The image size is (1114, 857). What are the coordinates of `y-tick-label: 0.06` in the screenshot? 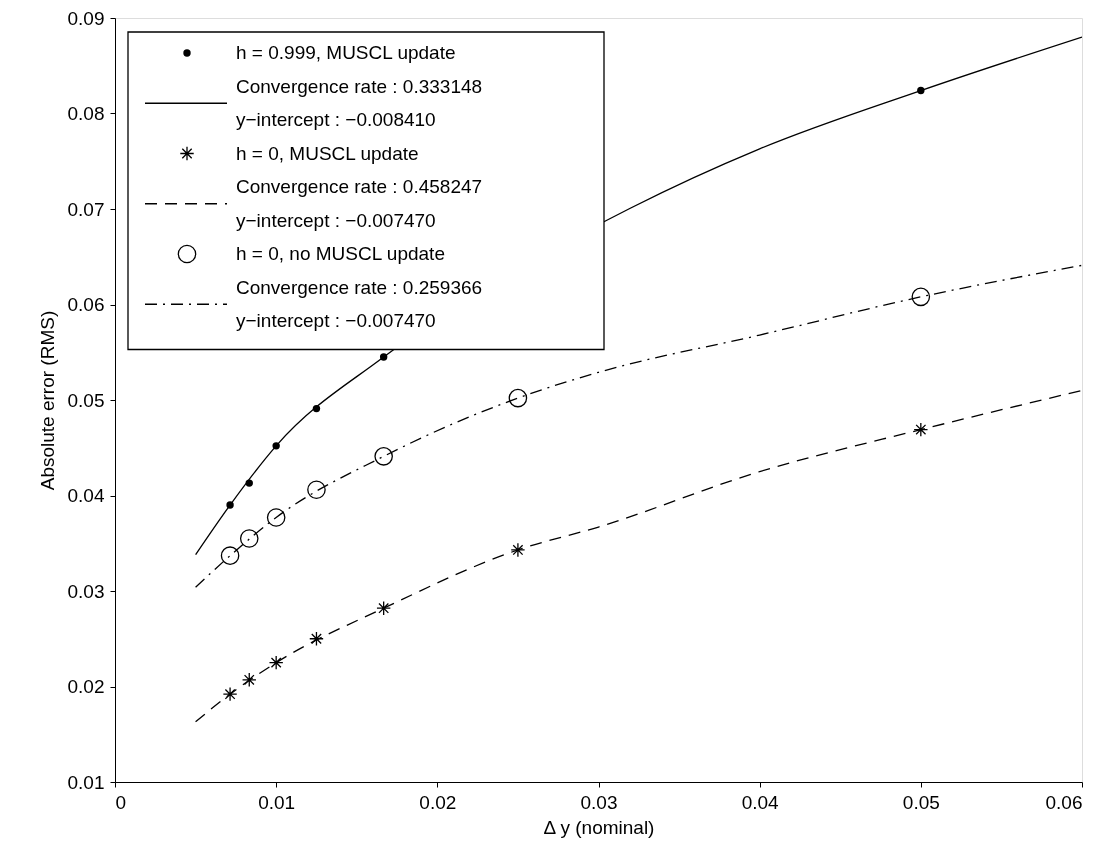 It's located at (86, 304).